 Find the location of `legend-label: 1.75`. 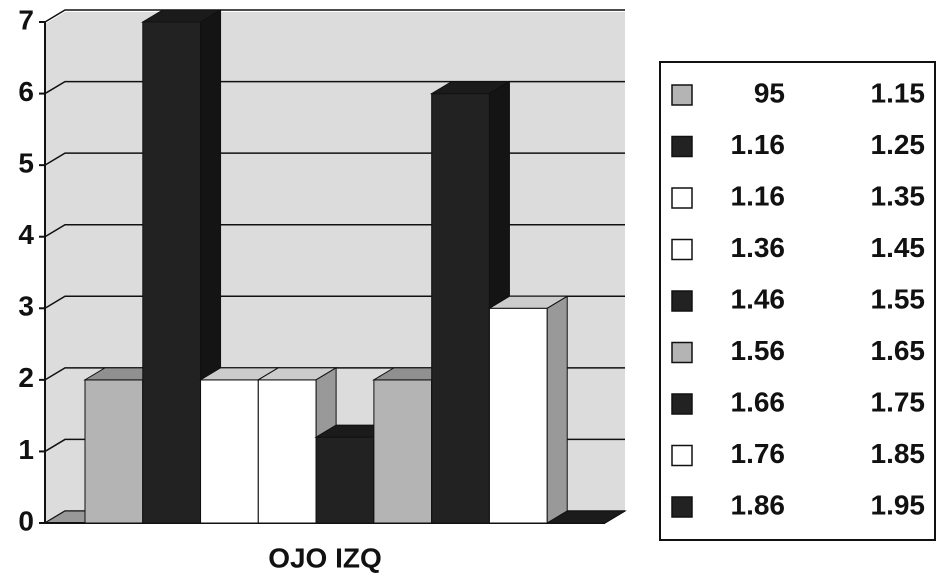

legend-label: 1.75 is located at coordinates (898, 401).